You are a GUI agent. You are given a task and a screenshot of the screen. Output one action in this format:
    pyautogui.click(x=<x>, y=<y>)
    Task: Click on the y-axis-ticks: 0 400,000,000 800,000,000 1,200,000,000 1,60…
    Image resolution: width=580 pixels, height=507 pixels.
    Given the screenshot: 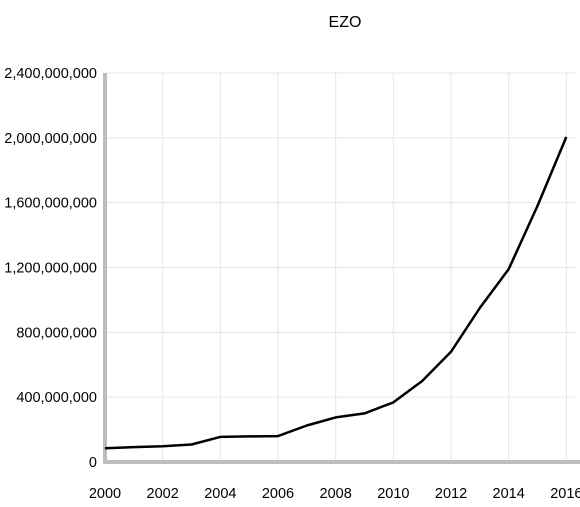 What is the action you would take?
    pyautogui.click(x=50, y=268)
    